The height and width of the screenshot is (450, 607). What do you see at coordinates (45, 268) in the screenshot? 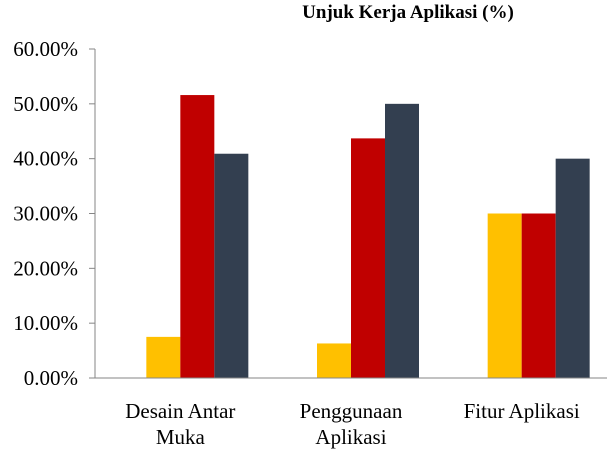
I see `y-tick-label: 20.00%` at bounding box center [45, 268].